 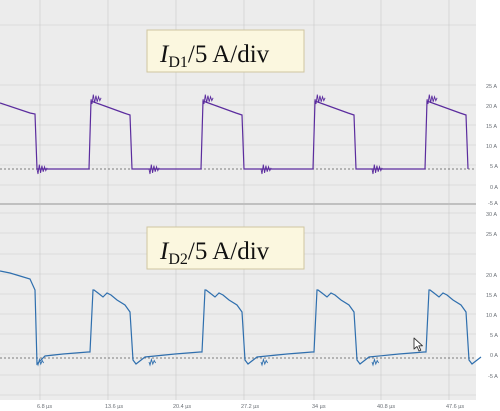 I want to click on time-label: 13.6 µs, so click(x=114, y=407).